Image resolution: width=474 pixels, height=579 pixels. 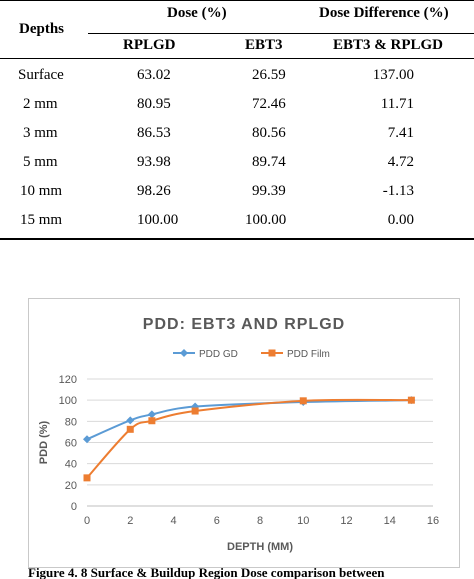 What do you see at coordinates (390, 521) in the screenshot?
I see `x-tick-label: 14` at bounding box center [390, 521].